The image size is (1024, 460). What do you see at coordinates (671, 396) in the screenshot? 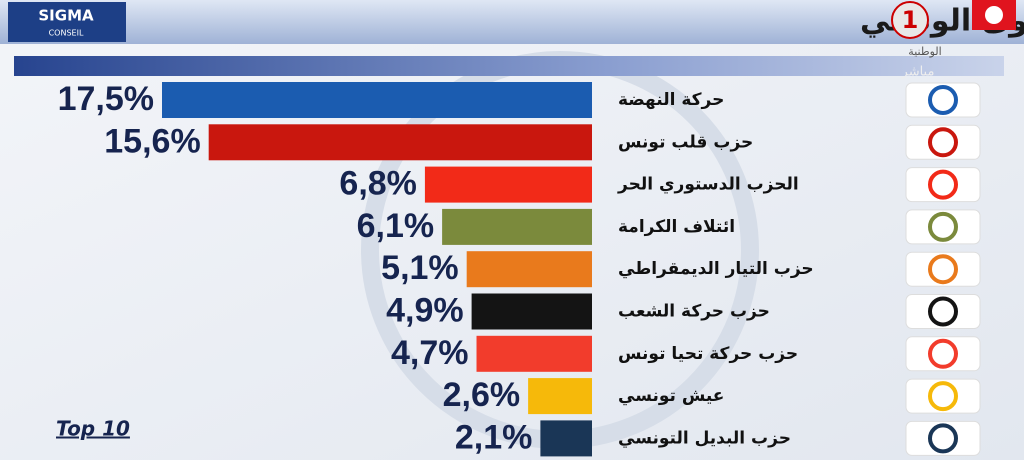
I see `category-label: عيش تونسي` at bounding box center [671, 396].